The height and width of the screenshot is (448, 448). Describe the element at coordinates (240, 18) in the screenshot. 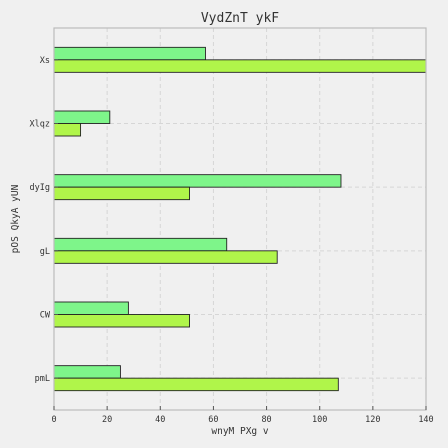

I see `chart-title: VydZnT ykF` at that location.